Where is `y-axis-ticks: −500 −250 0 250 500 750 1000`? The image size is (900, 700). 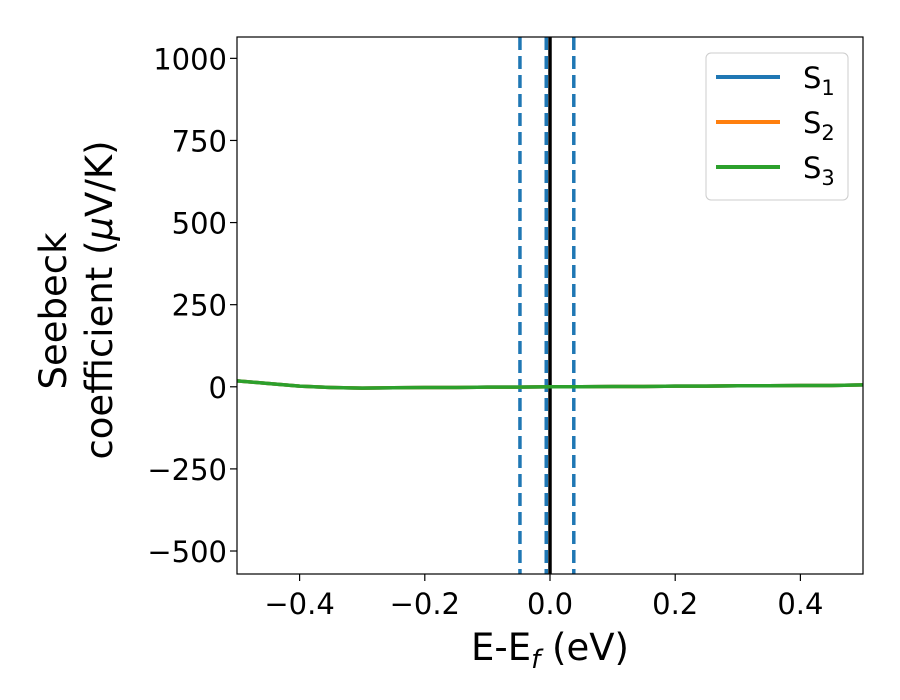
y-axis-ticks: −500 −250 0 250 500 750 1000 is located at coordinates (192, 305).